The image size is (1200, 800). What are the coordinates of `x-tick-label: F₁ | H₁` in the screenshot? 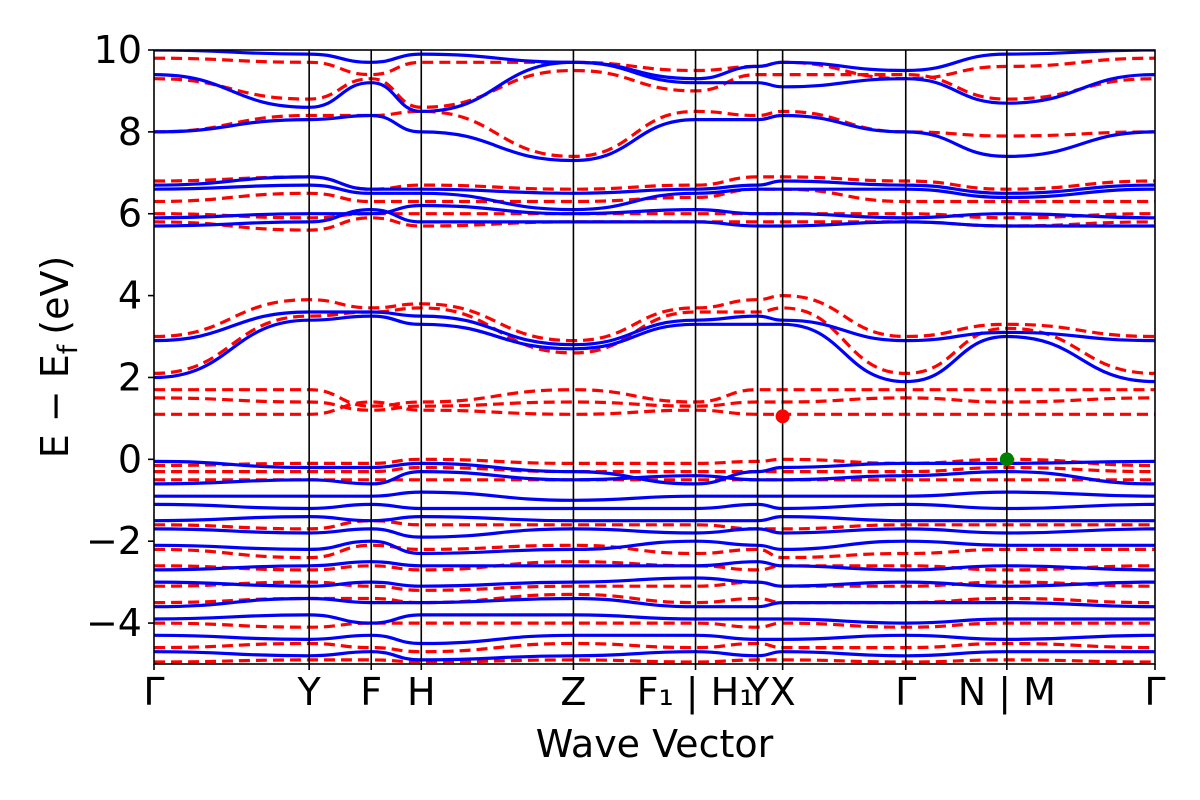 It's located at (696, 692).